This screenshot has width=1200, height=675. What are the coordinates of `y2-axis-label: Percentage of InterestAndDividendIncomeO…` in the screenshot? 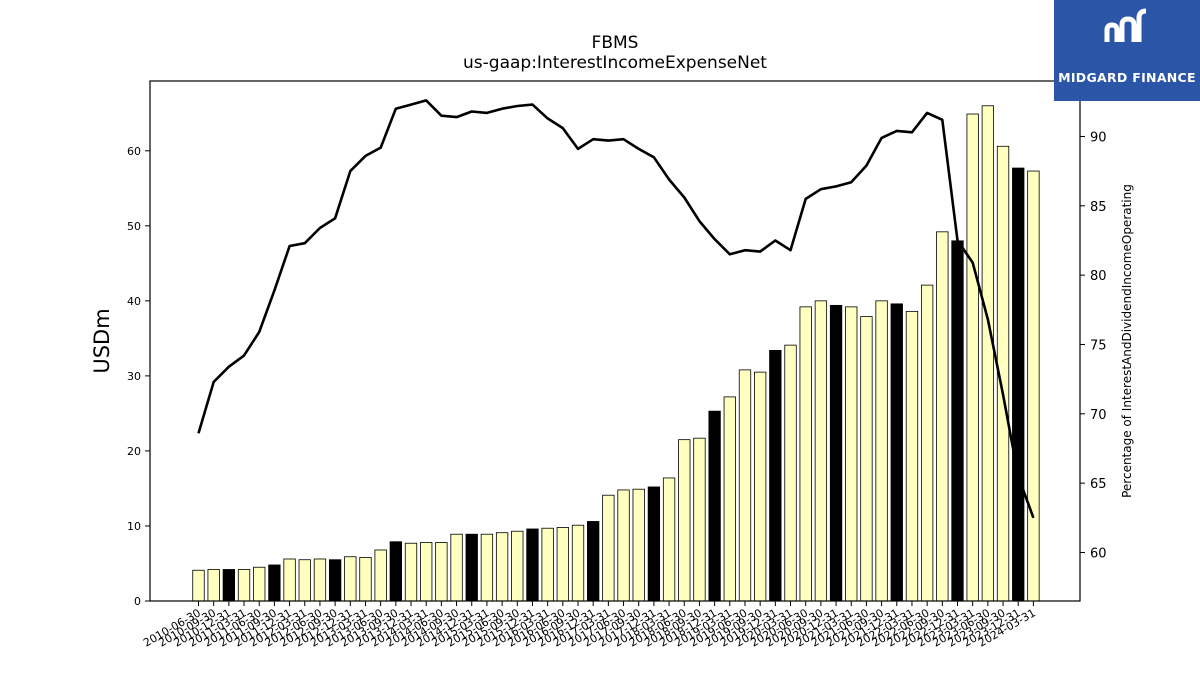 It's located at (1127, 341).